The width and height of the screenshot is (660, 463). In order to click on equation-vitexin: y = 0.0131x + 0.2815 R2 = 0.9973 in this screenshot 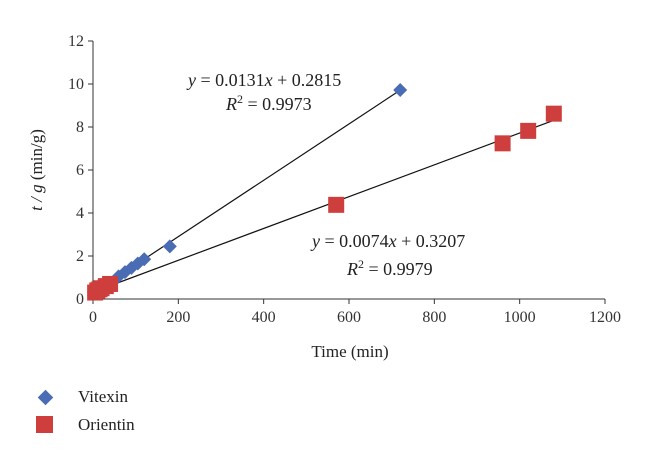, I will do `click(263, 92)`.